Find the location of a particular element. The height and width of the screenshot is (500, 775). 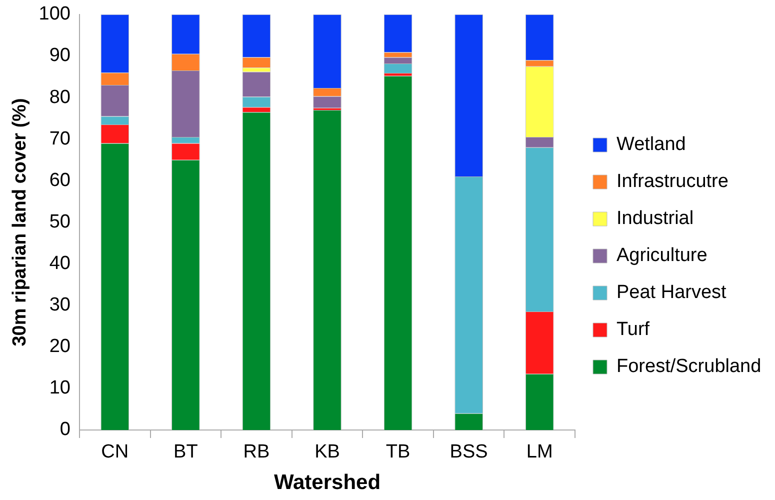

legend-label: Peat Harvest is located at coordinates (672, 293).